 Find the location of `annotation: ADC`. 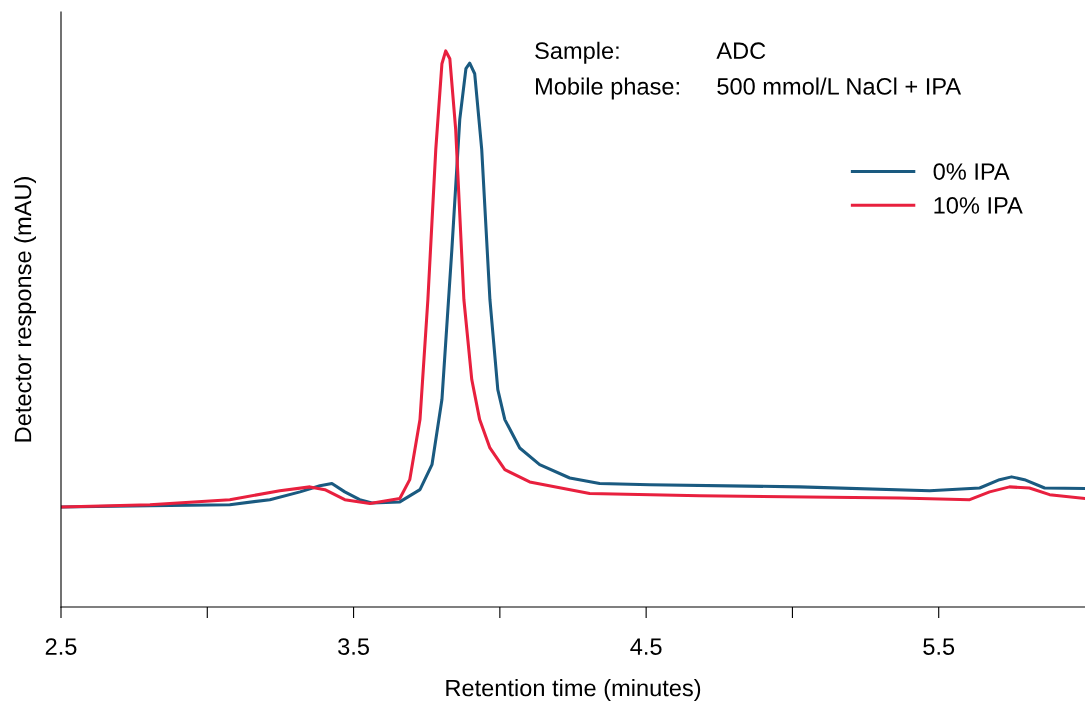

annotation: ADC is located at coordinates (741, 51).